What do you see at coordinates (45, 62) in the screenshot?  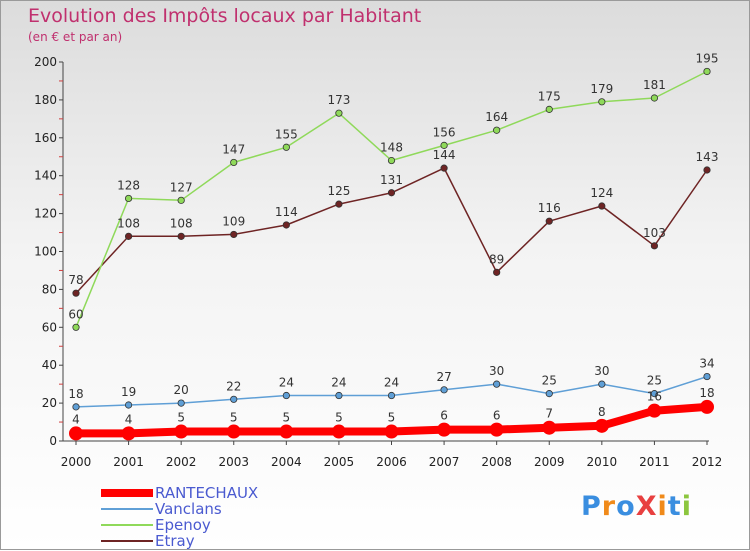 I see `y-tick-label: 200` at bounding box center [45, 62].